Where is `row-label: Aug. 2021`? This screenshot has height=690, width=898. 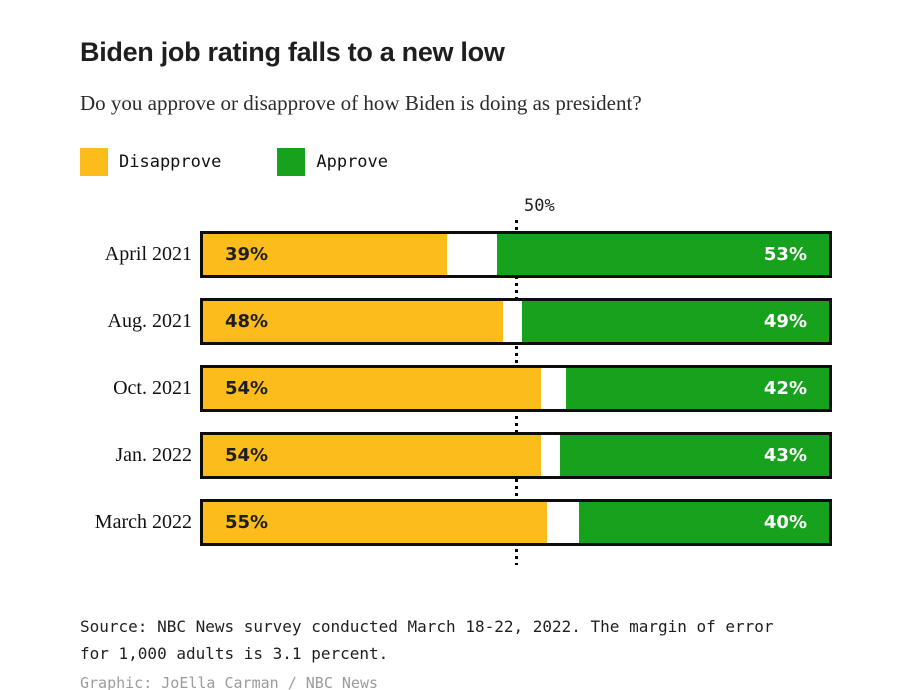 row-label: Aug. 2021 is located at coordinates (149, 321).